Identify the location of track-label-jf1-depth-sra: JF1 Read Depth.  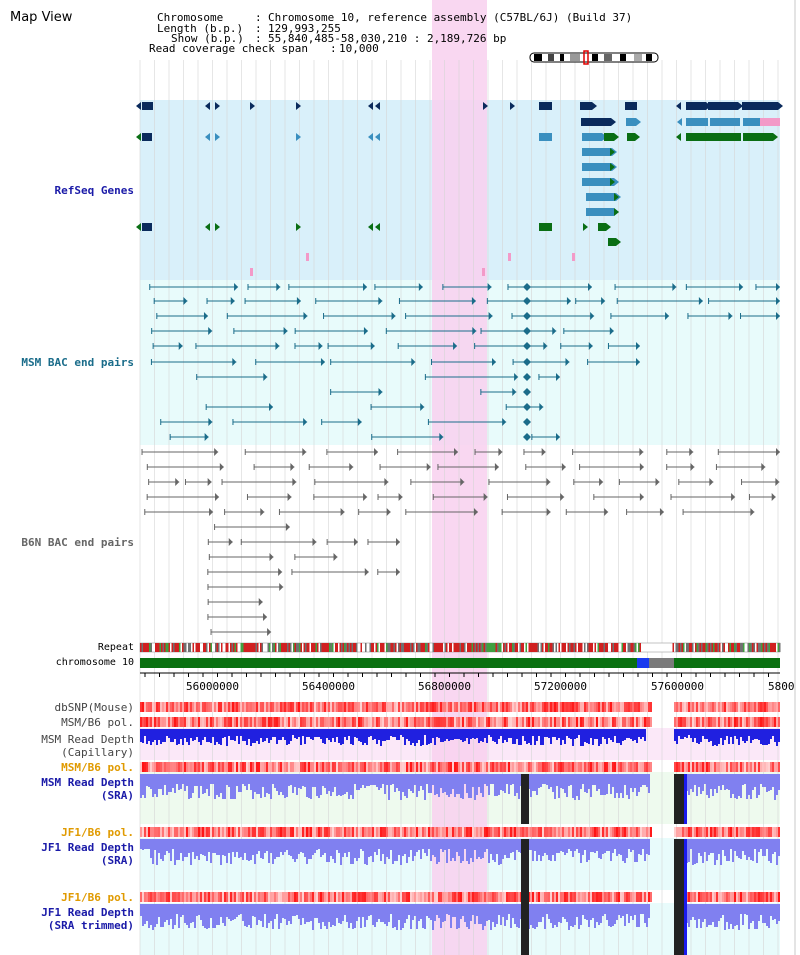
(87, 847).